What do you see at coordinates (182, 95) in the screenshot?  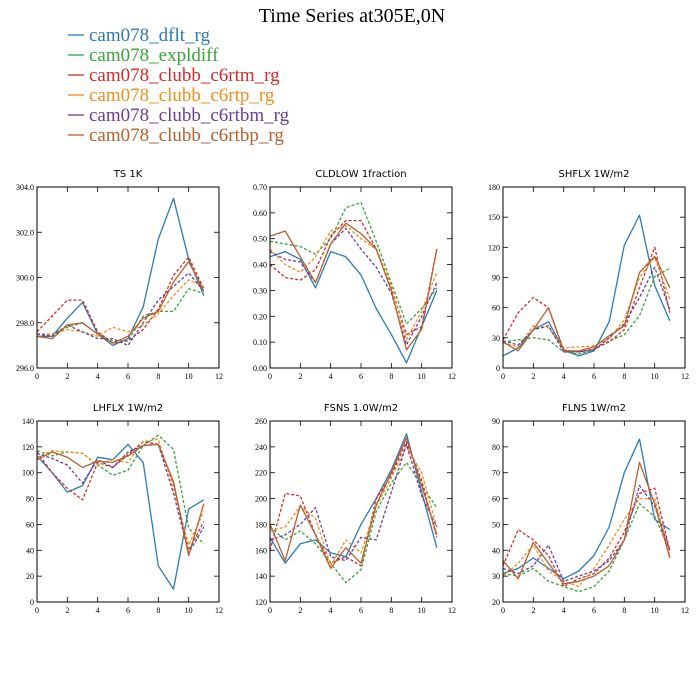 I see `legend-entry: cam078_clubb_c6rtp_rg` at bounding box center [182, 95].